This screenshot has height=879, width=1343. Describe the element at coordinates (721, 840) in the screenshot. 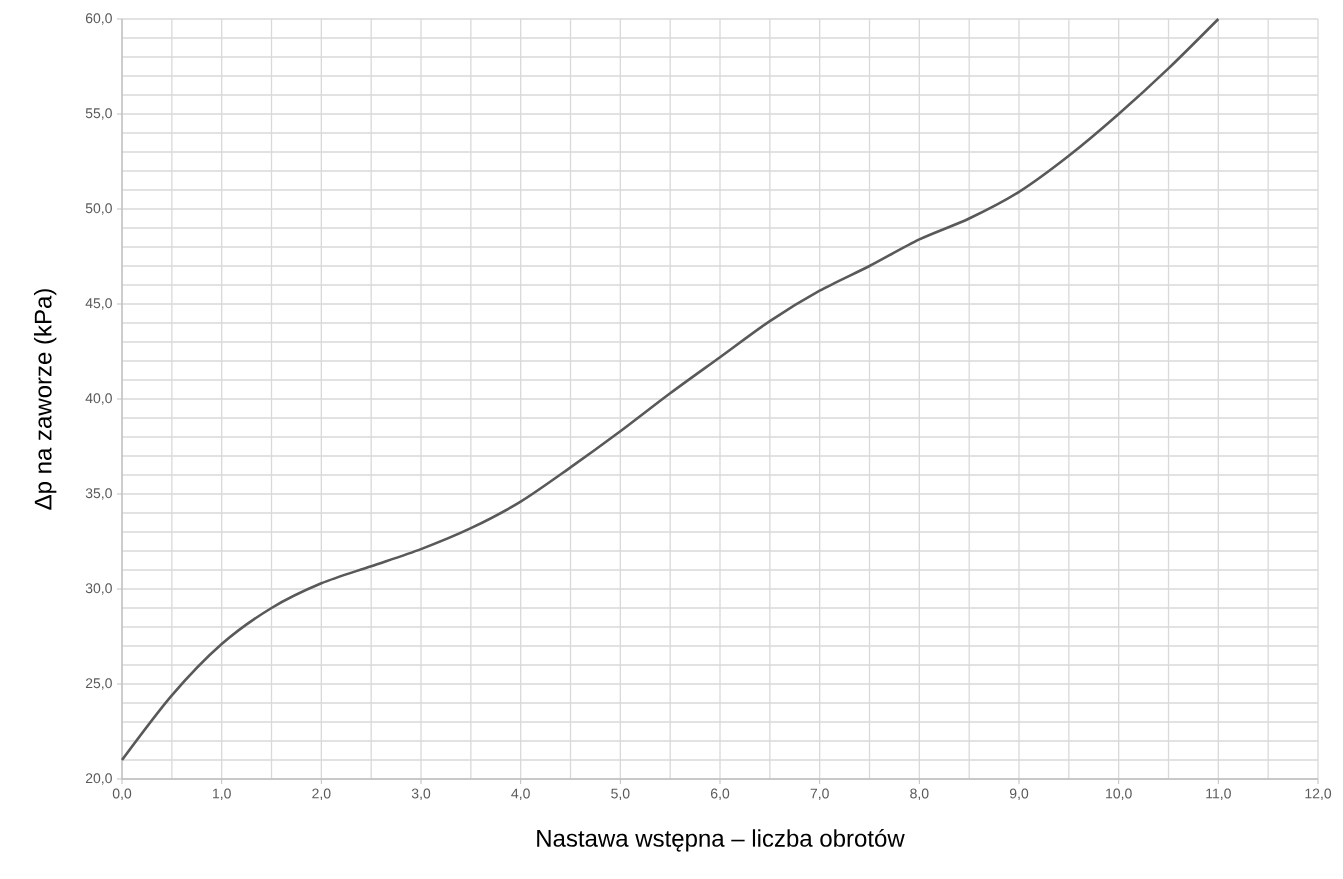

I see `x-axis-title: Nastawa wstępna – liczba obrotów` at that location.